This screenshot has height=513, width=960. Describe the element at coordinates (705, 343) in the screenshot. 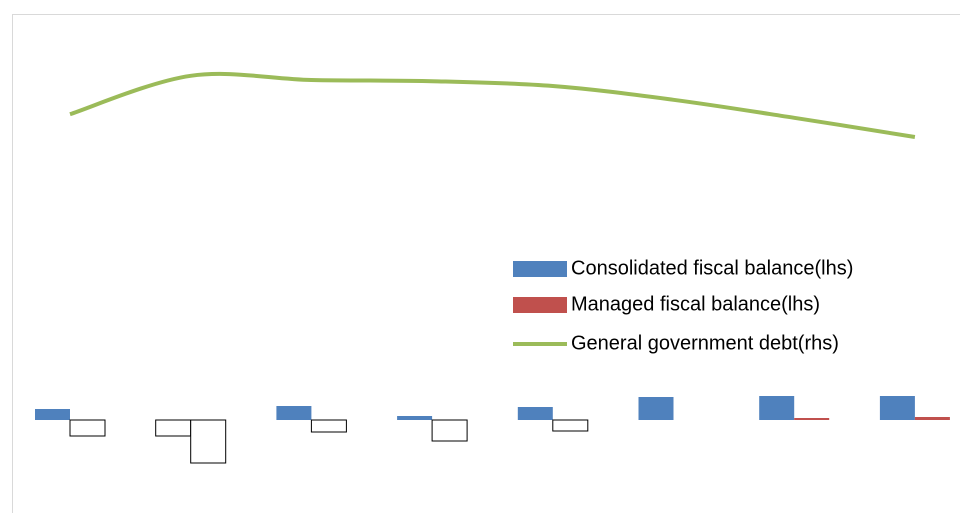

I see `legend-label: General government debt(rhs)` at that location.